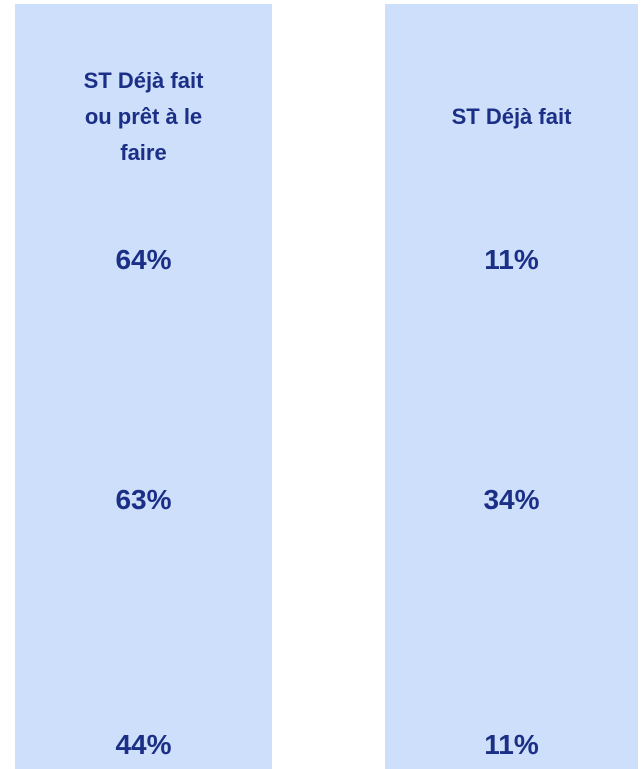  I want to click on column-header: ST Déjà fait ou prêt à le faire, so click(143, 117).